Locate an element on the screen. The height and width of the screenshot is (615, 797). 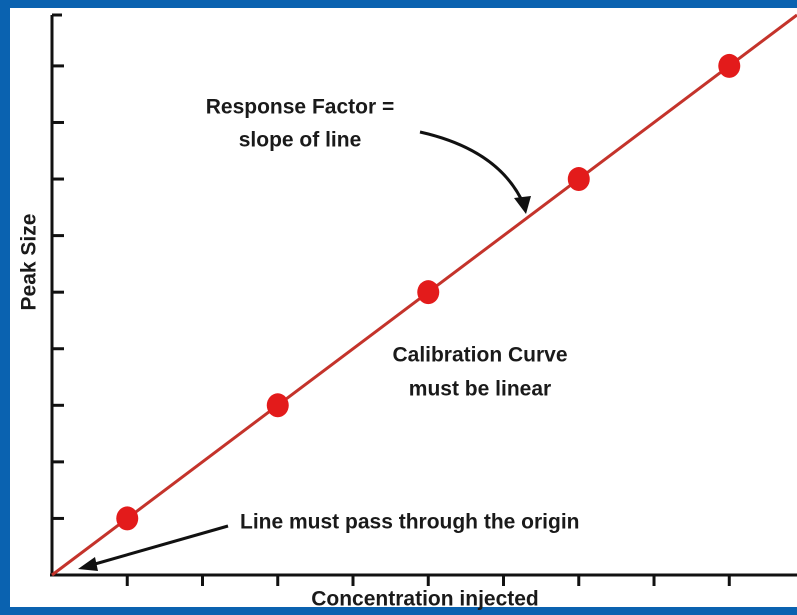
annotation: Line must pass through the origin is located at coordinates (410, 522).